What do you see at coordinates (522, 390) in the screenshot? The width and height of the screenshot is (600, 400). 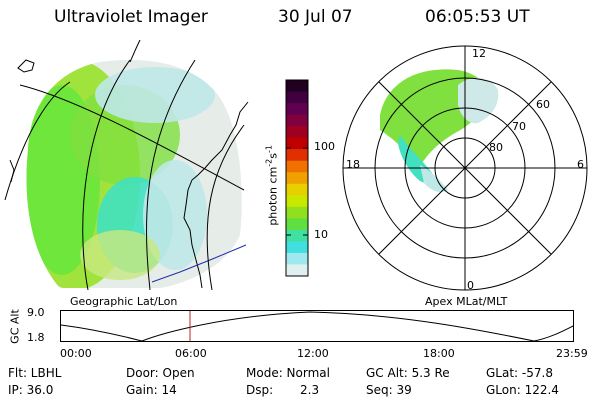 I see `info-glon: GLon: 122.4` at bounding box center [522, 390].